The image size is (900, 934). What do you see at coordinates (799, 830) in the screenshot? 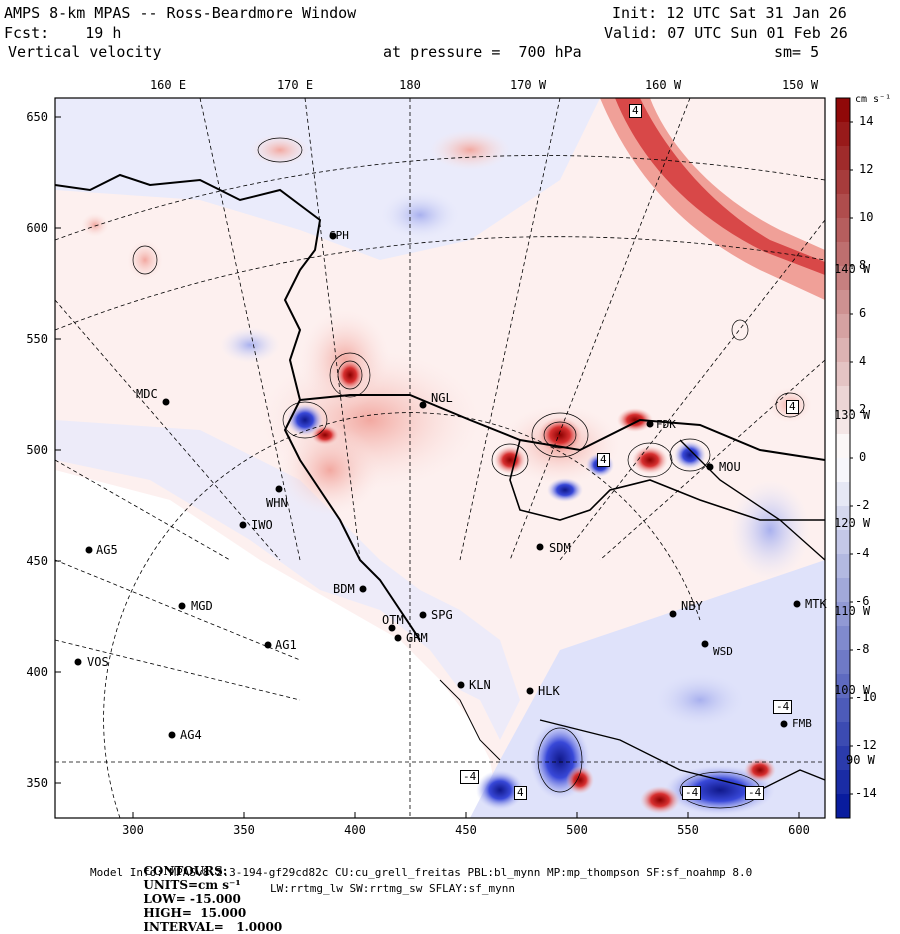
I see `x-tick-label: 600` at bounding box center [799, 830].